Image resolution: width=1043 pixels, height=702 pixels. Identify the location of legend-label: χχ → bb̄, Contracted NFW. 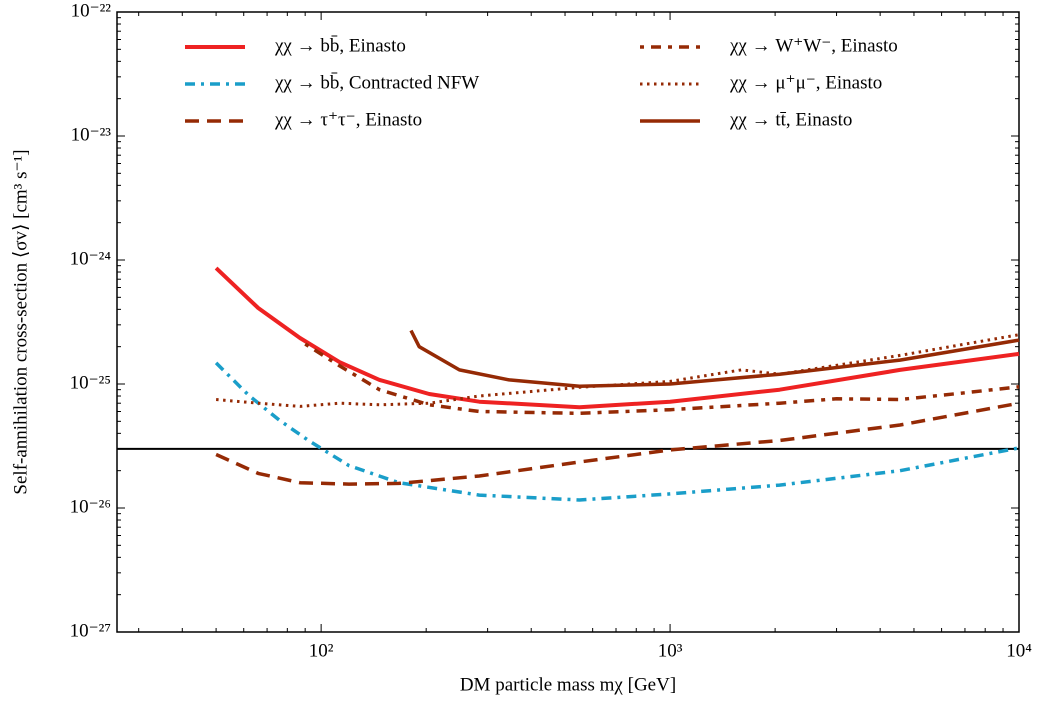
(376, 82).